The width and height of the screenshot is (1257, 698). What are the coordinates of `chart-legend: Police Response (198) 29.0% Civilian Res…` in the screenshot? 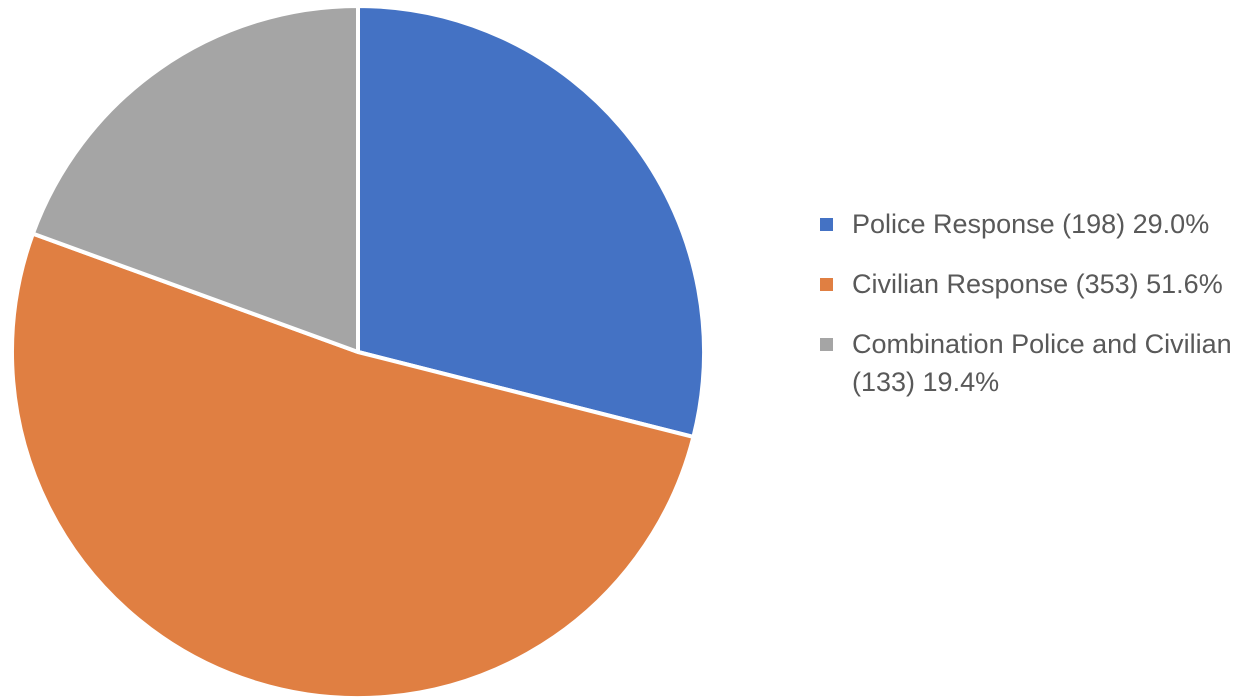 It's located at (1036, 314).